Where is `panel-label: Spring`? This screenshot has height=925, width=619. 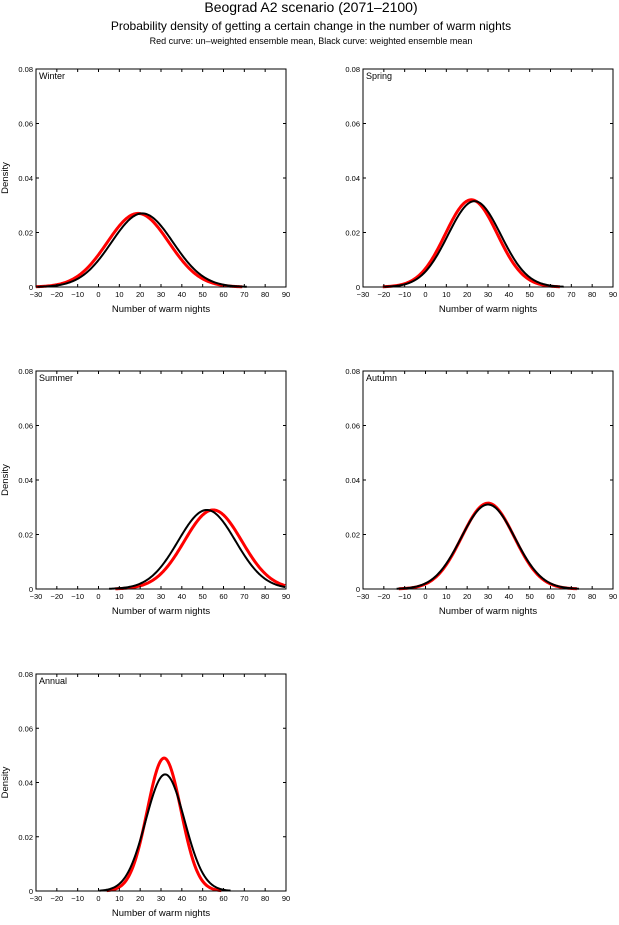
panel-label: Spring is located at coordinates (379, 76).